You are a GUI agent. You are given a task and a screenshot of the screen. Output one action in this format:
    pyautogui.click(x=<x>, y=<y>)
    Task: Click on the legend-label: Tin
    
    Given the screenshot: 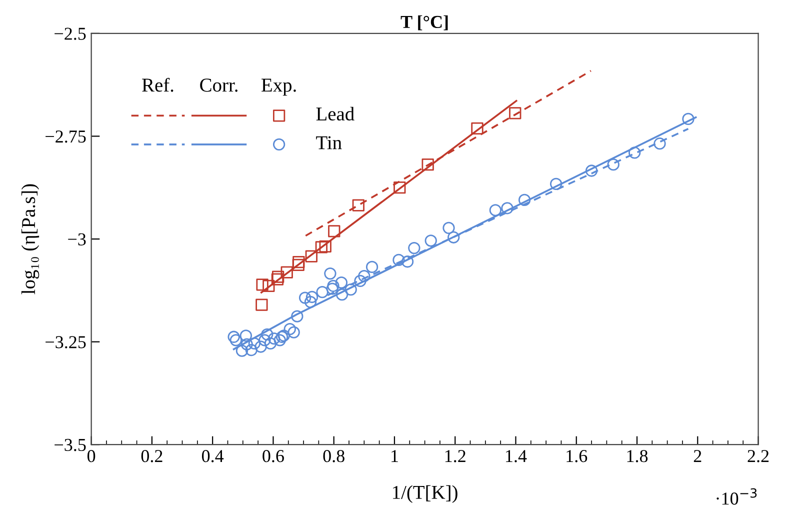 What is the action you would take?
    pyautogui.click(x=329, y=143)
    